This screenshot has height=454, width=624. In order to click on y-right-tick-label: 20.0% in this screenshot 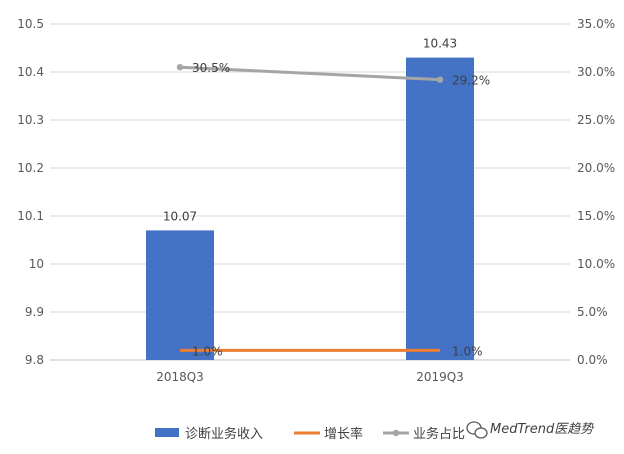, I will do `click(596, 168)`.